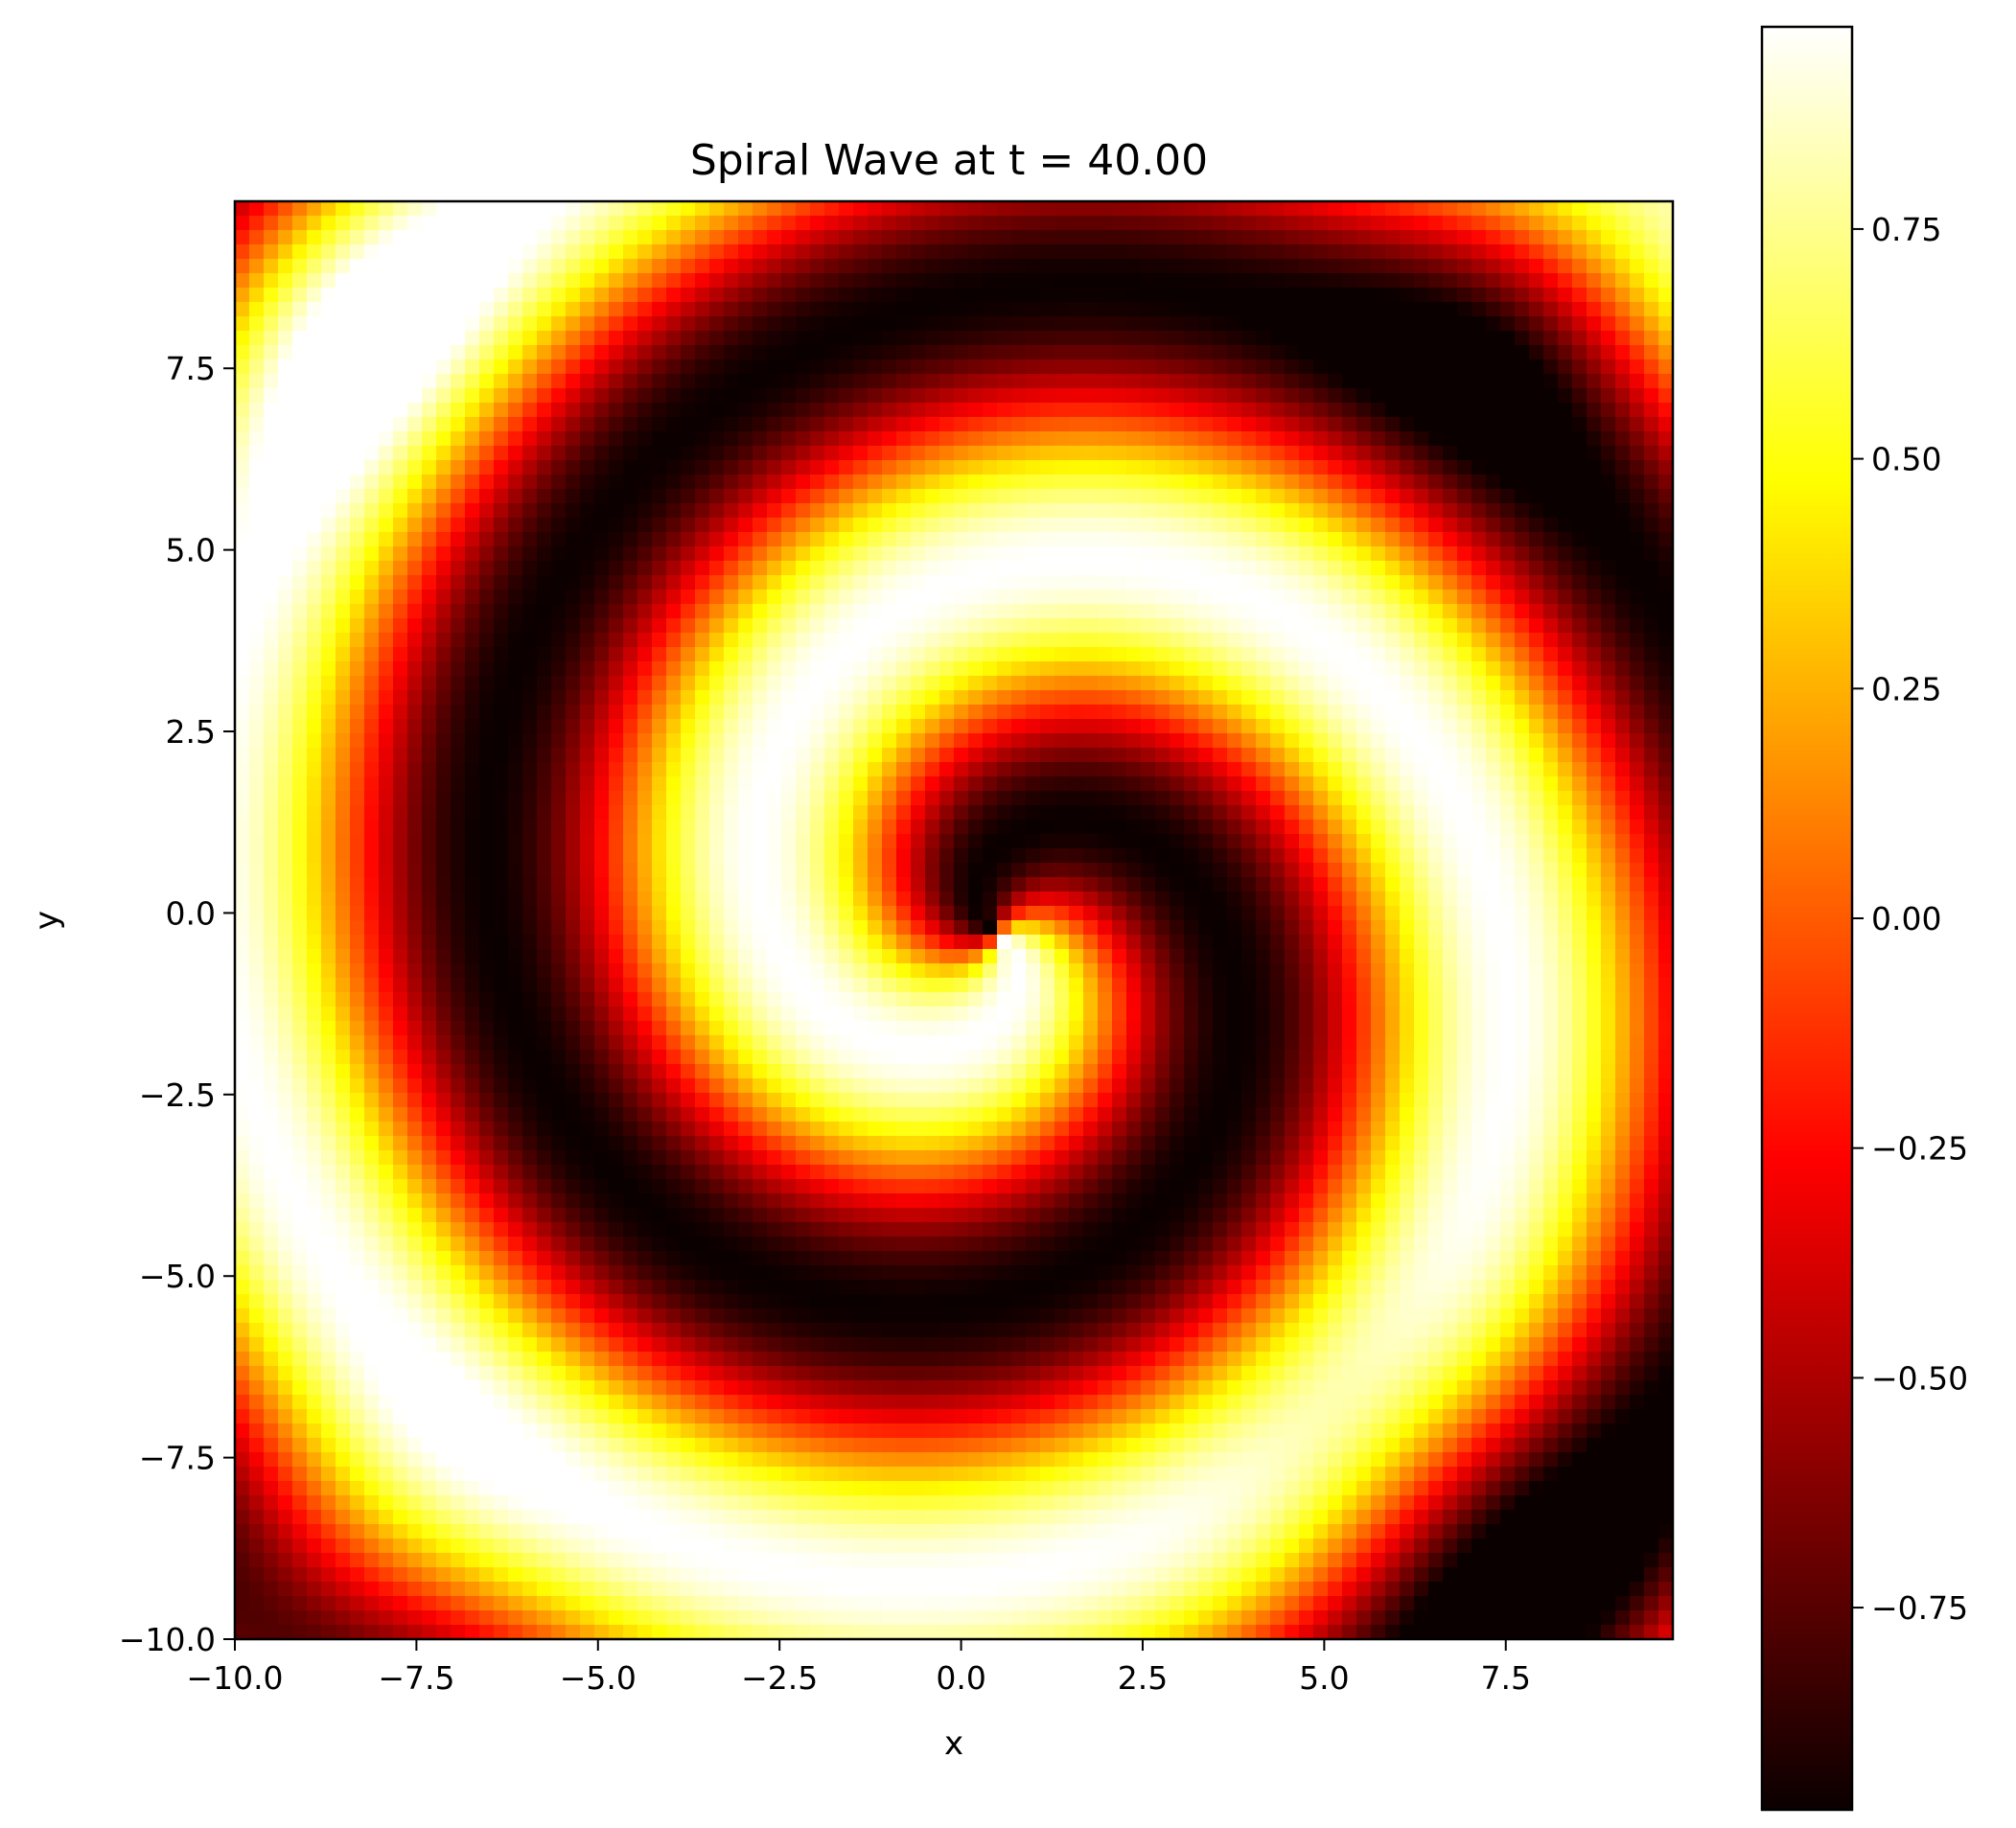 The image size is (2016, 1828). I want to click on colorbar-axis: 0.75 0.50 0.25 0.00 −0.25 −0.50 −0.75, so click(1910, 919).